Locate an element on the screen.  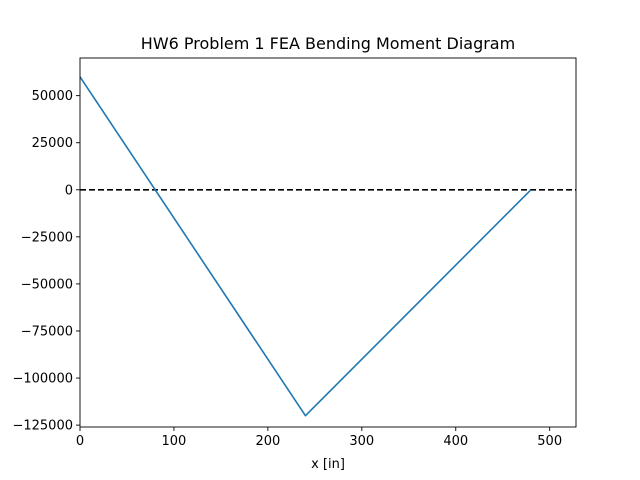
y-tick-label-25000: 25000 is located at coordinates (52, 143).